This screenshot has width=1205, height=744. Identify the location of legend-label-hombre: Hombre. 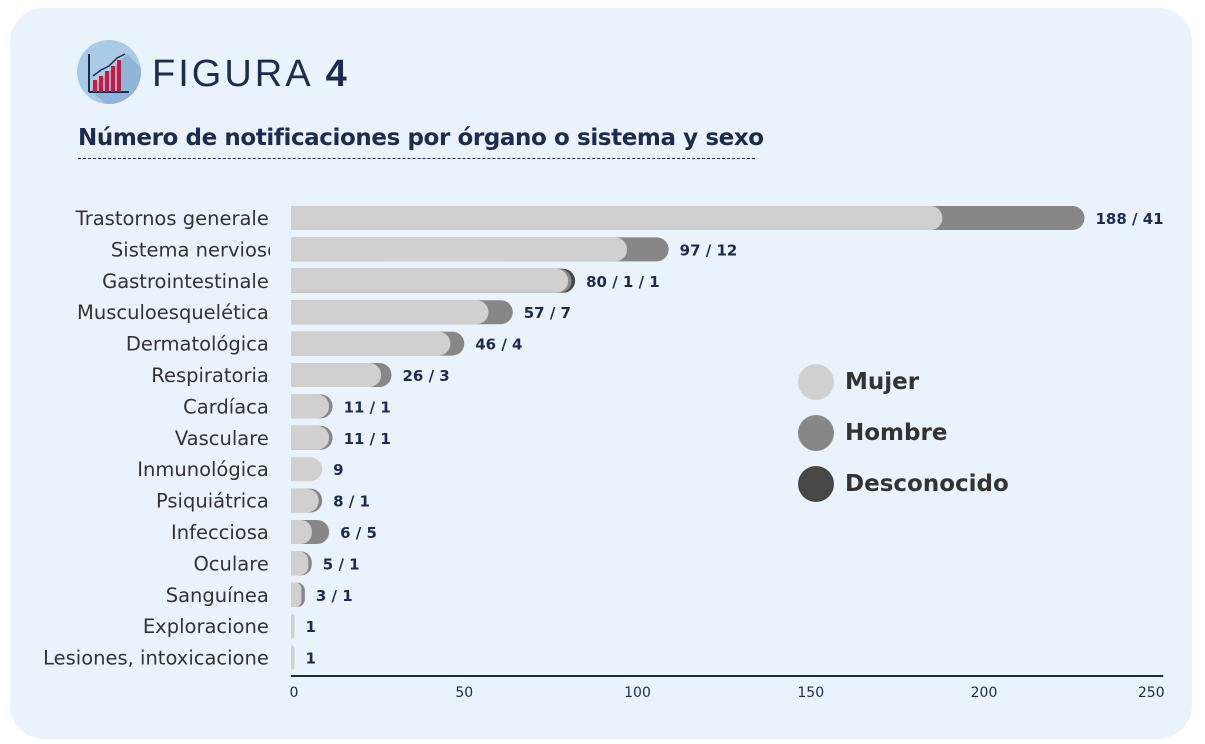
(896, 432).